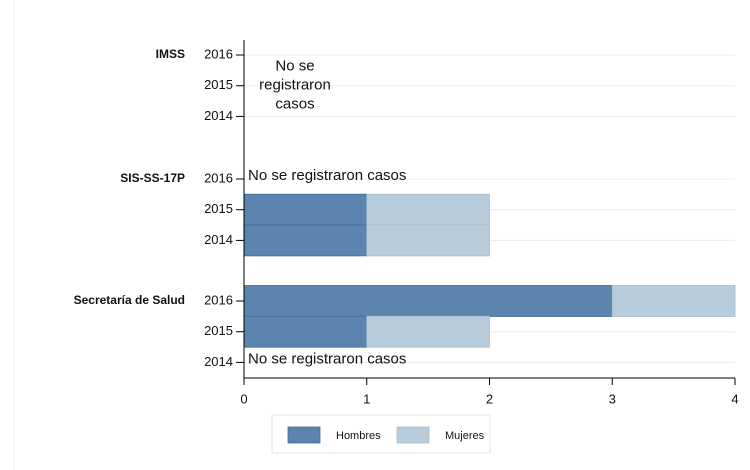  What do you see at coordinates (129, 300) in the screenshot?
I see `group-label: Secretaría de Salud` at bounding box center [129, 300].